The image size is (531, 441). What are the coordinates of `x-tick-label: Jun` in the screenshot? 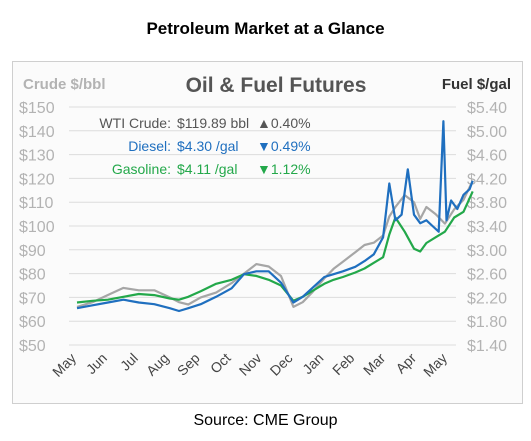 It's located at (96, 363).